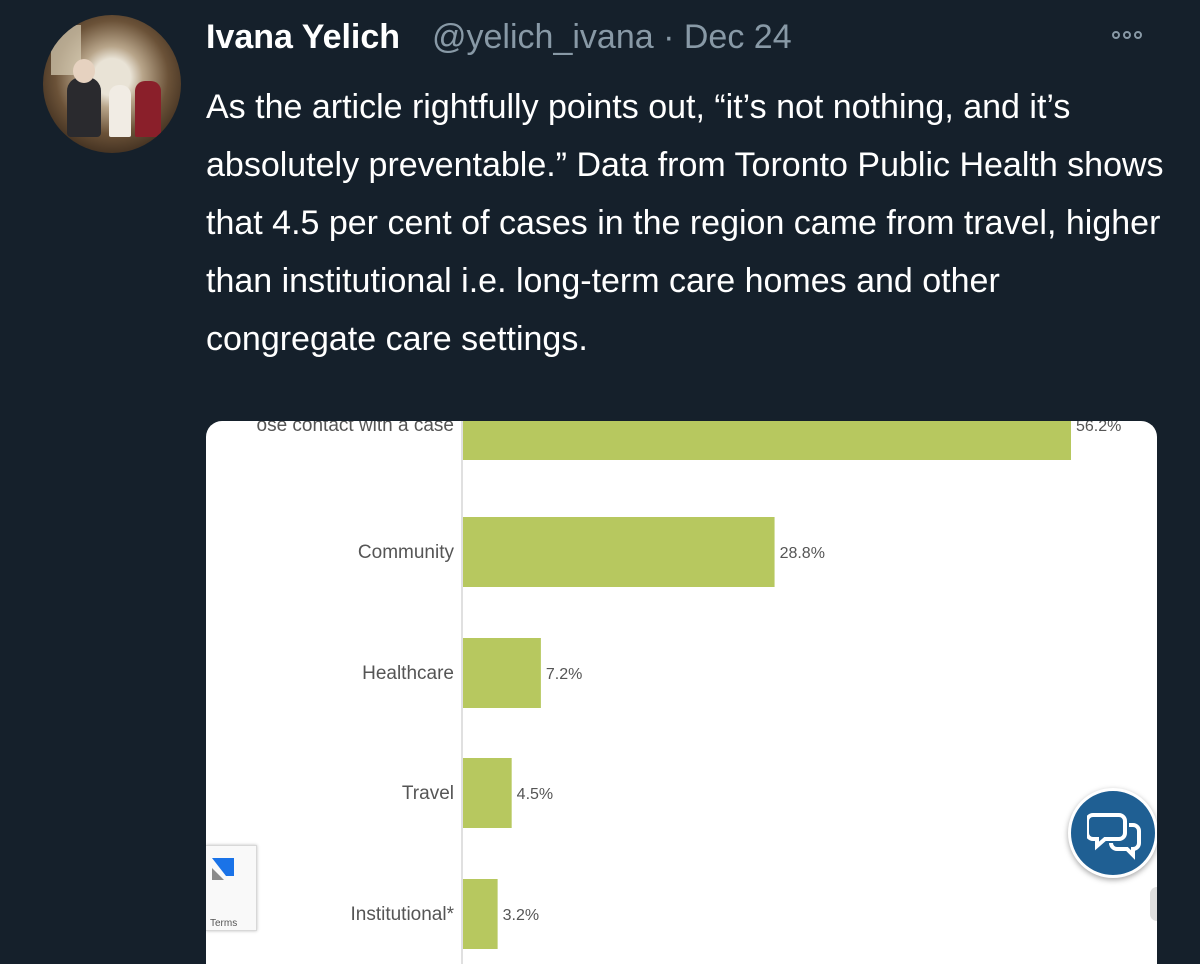 Image resolution: width=1200 pixels, height=964 pixels. I want to click on category-label-2: Healthcare, so click(408, 673).